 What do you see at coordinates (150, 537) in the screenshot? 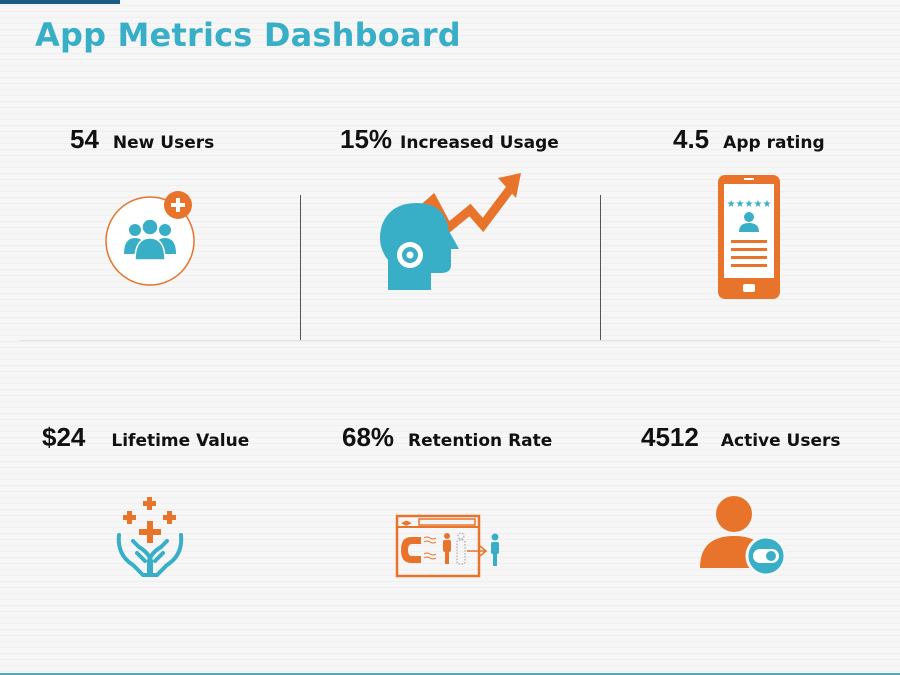
I see `hands-plus-icon` at bounding box center [150, 537].